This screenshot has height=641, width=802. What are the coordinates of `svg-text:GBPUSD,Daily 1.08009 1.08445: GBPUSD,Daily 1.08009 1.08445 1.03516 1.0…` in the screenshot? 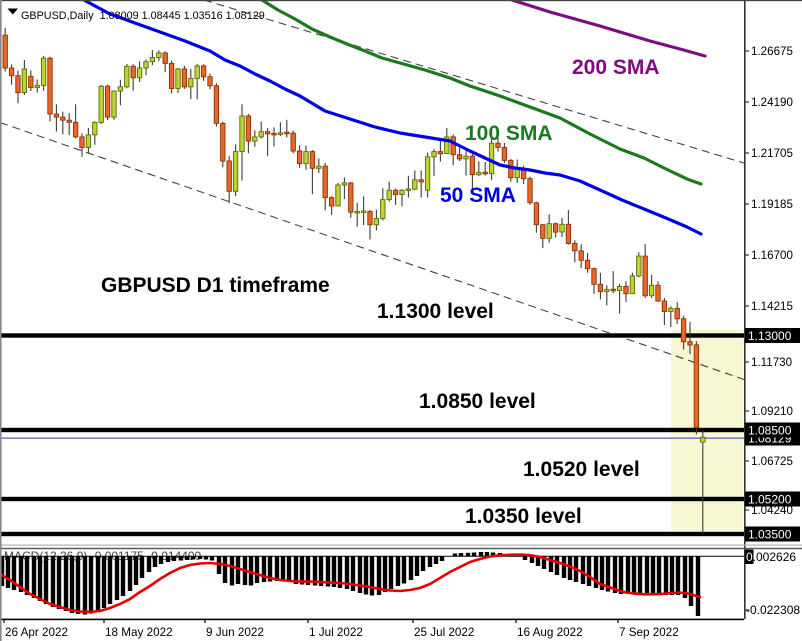 It's located at (143, 16).